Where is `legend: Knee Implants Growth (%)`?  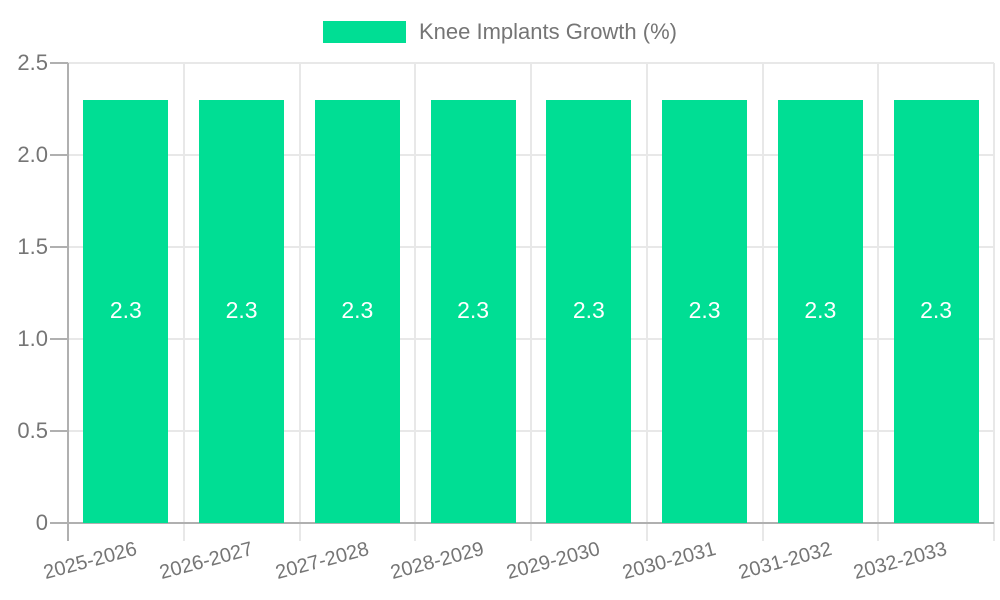 legend: Knee Implants Growth (%) is located at coordinates (500, 32).